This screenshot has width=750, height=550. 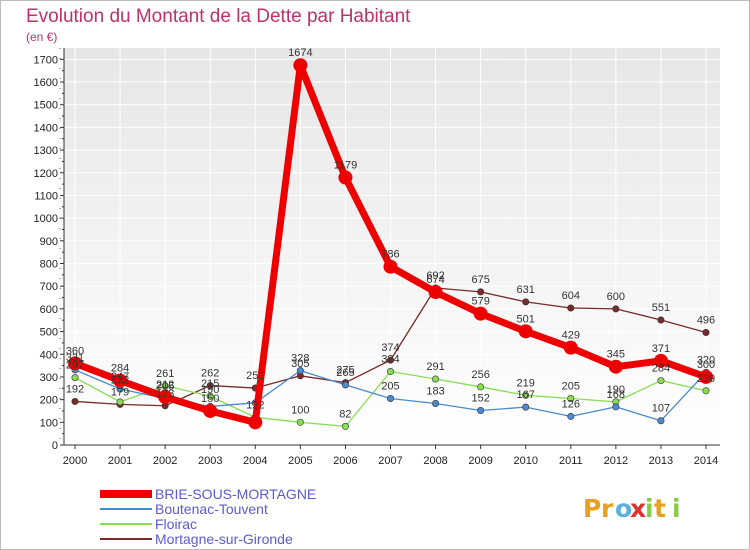 I want to click on x-tick-label: 2002, so click(x=165, y=461).